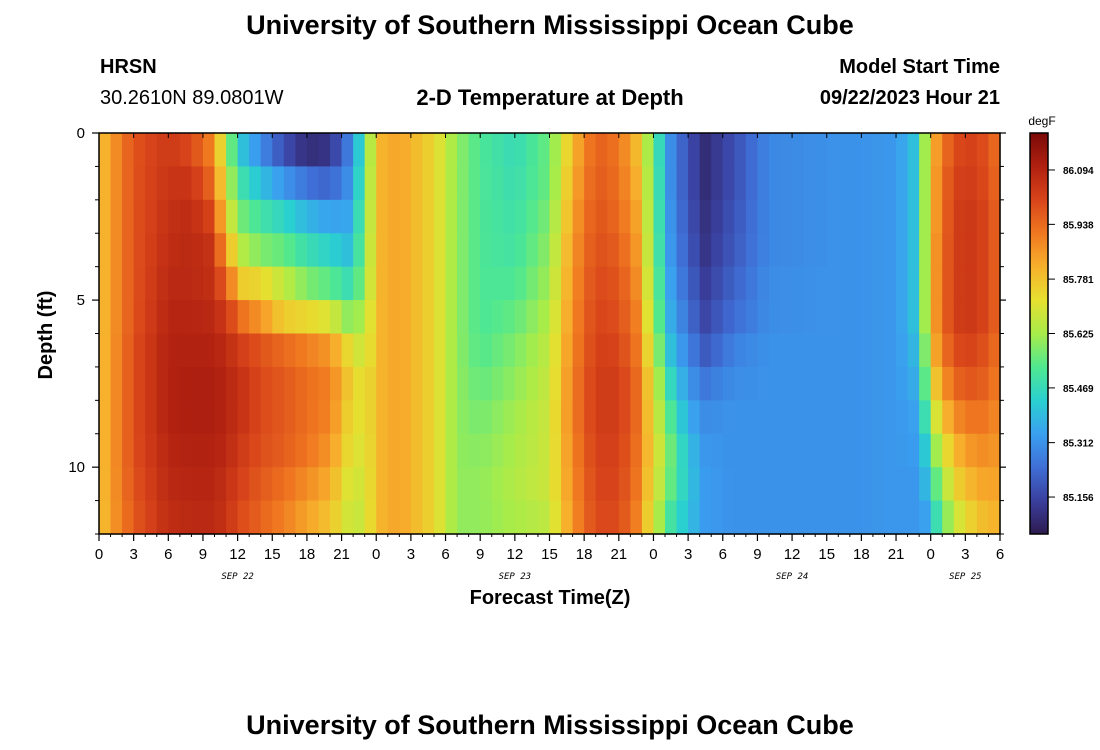 The width and height of the screenshot is (1100, 750). What do you see at coordinates (81, 300) in the screenshot?
I see `y-tick-label: 5` at bounding box center [81, 300].